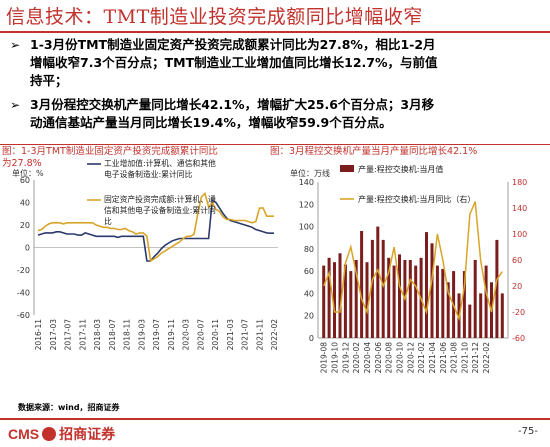 This screenshot has width=550, height=447. What do you see at coordinates (232, 104) in the screenshot?
I see `bullet-line: 3月份程控交换机产量同比增长42.1%，增幅扩大25.6个百分点；3月移` at bounding box center [232, 104].